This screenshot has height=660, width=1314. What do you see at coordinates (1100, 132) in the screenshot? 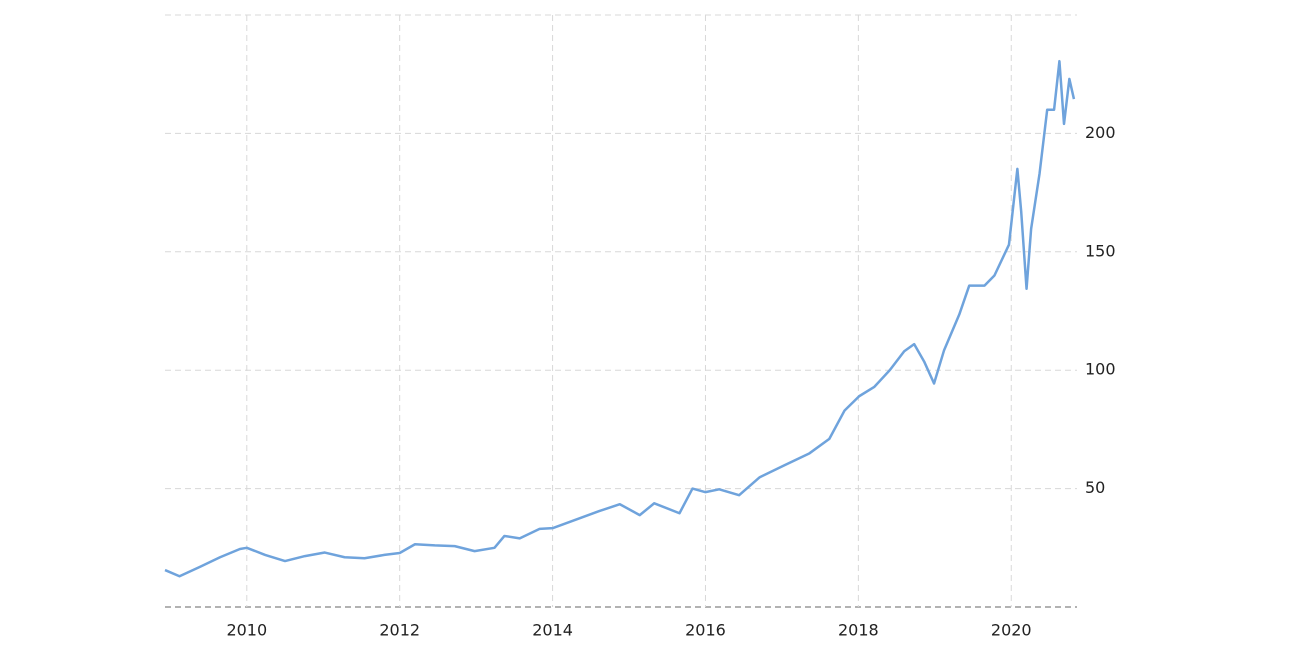
I see `y-tick-label: 200` at bounding box center [1100, 132].